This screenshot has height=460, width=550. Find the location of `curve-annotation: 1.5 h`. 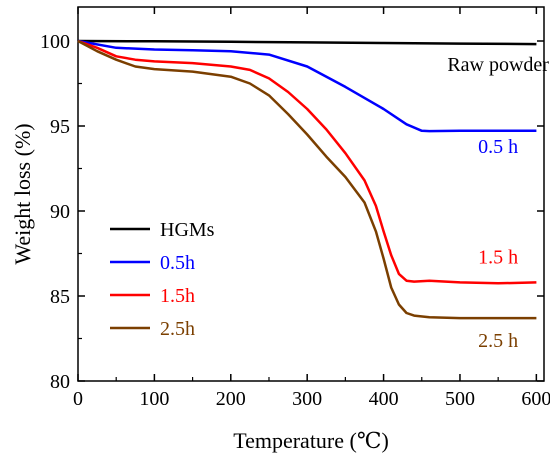

curve-annotation: 1.5 h is located at coordinates (498, 258).